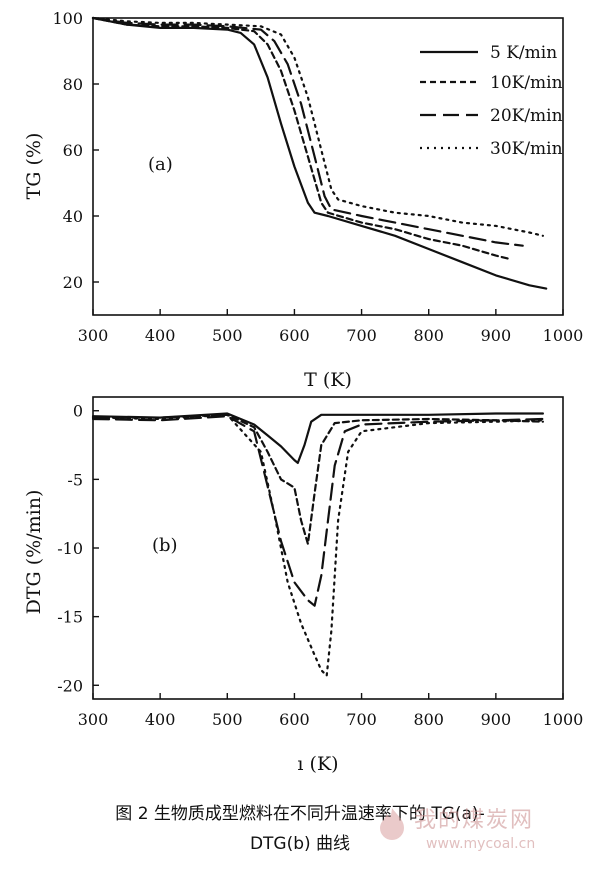  What do you see at coordinates (496, 719) in the screenshot?
I see `b-xtick-label: 900` at bounding box center [496, 719].